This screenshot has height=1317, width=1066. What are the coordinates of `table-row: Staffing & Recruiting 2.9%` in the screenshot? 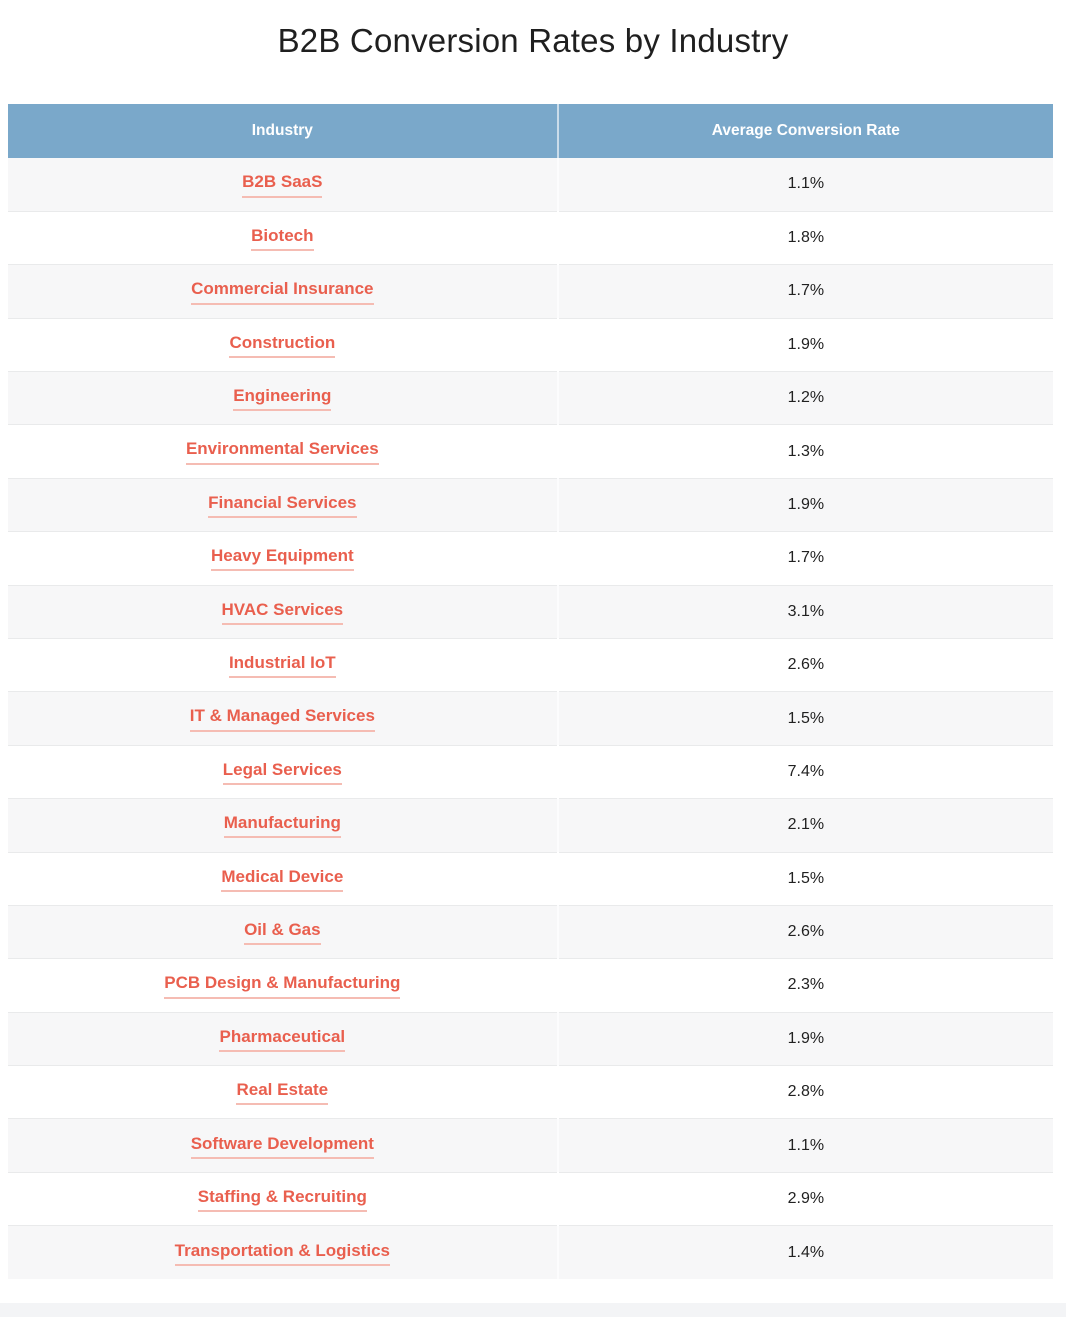 It's located at (530, 1198).